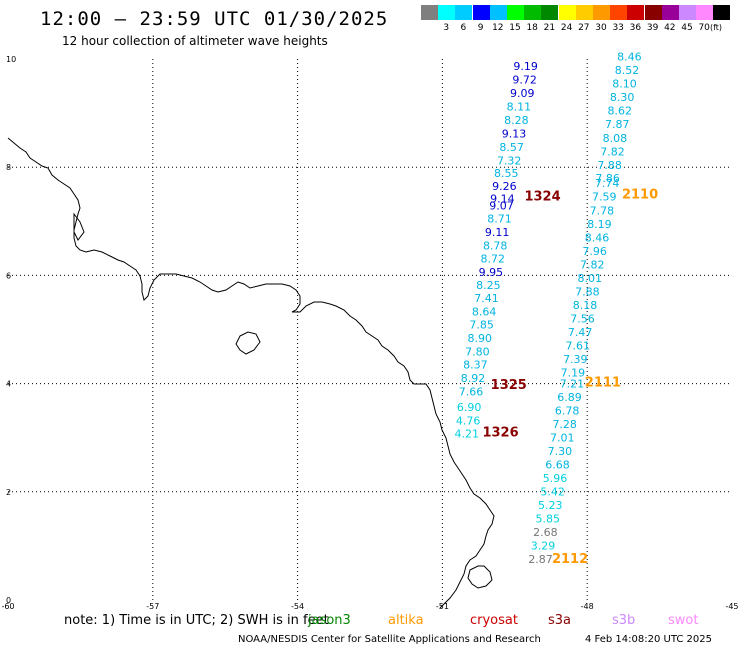  I want to click on wave-height-value: 8.37, so click(475, 364).